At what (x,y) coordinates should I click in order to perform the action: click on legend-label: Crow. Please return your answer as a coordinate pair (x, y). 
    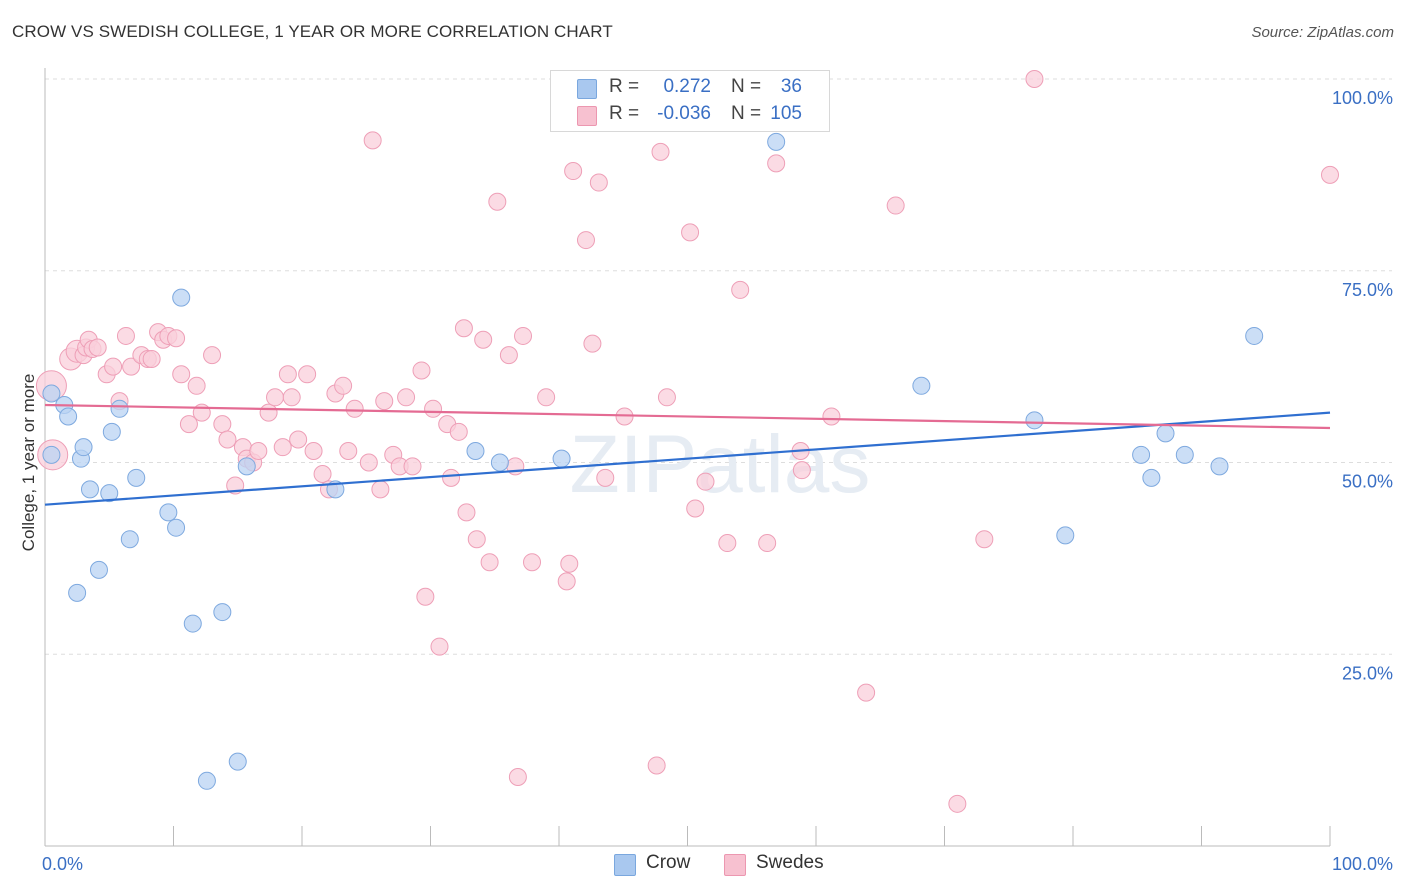
    Looking at the image, I should click on (668, 862).